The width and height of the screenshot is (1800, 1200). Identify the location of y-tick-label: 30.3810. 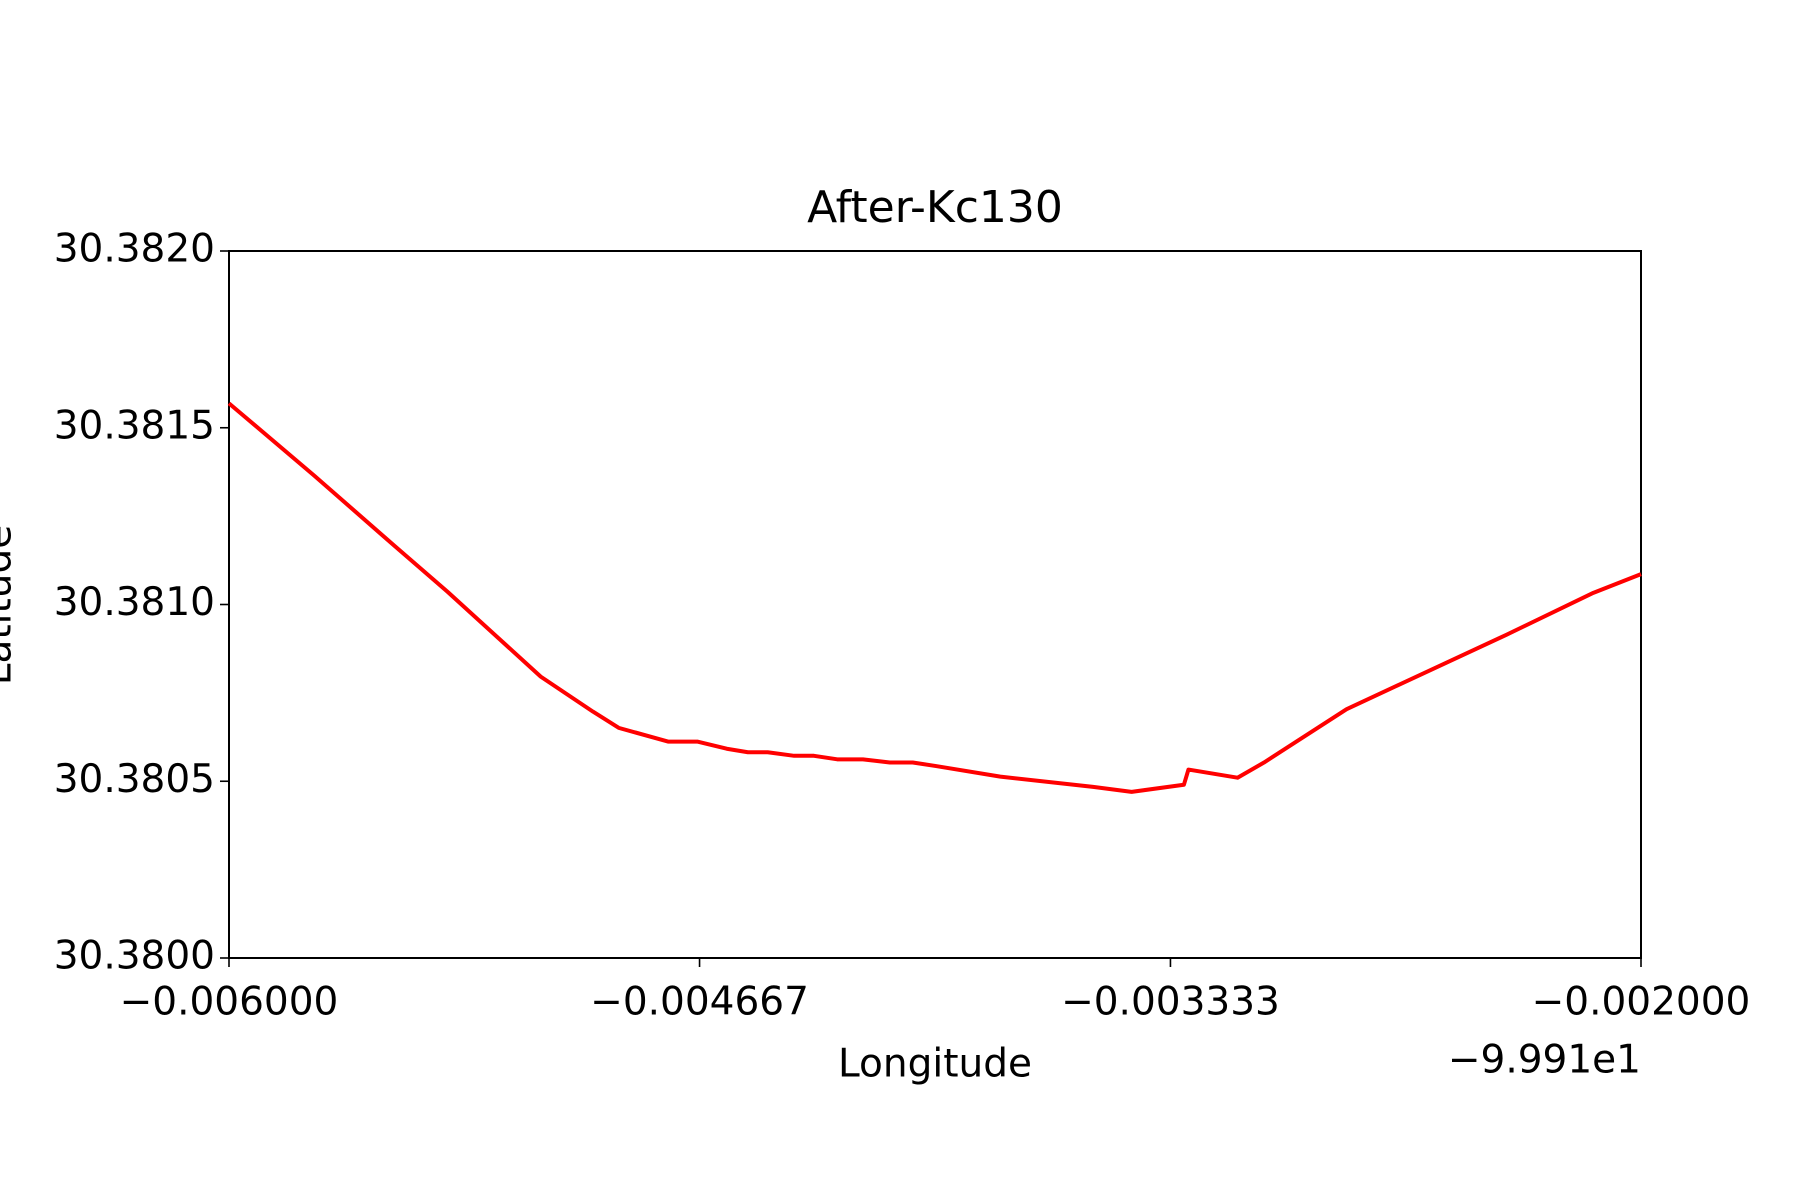
(134, 602).